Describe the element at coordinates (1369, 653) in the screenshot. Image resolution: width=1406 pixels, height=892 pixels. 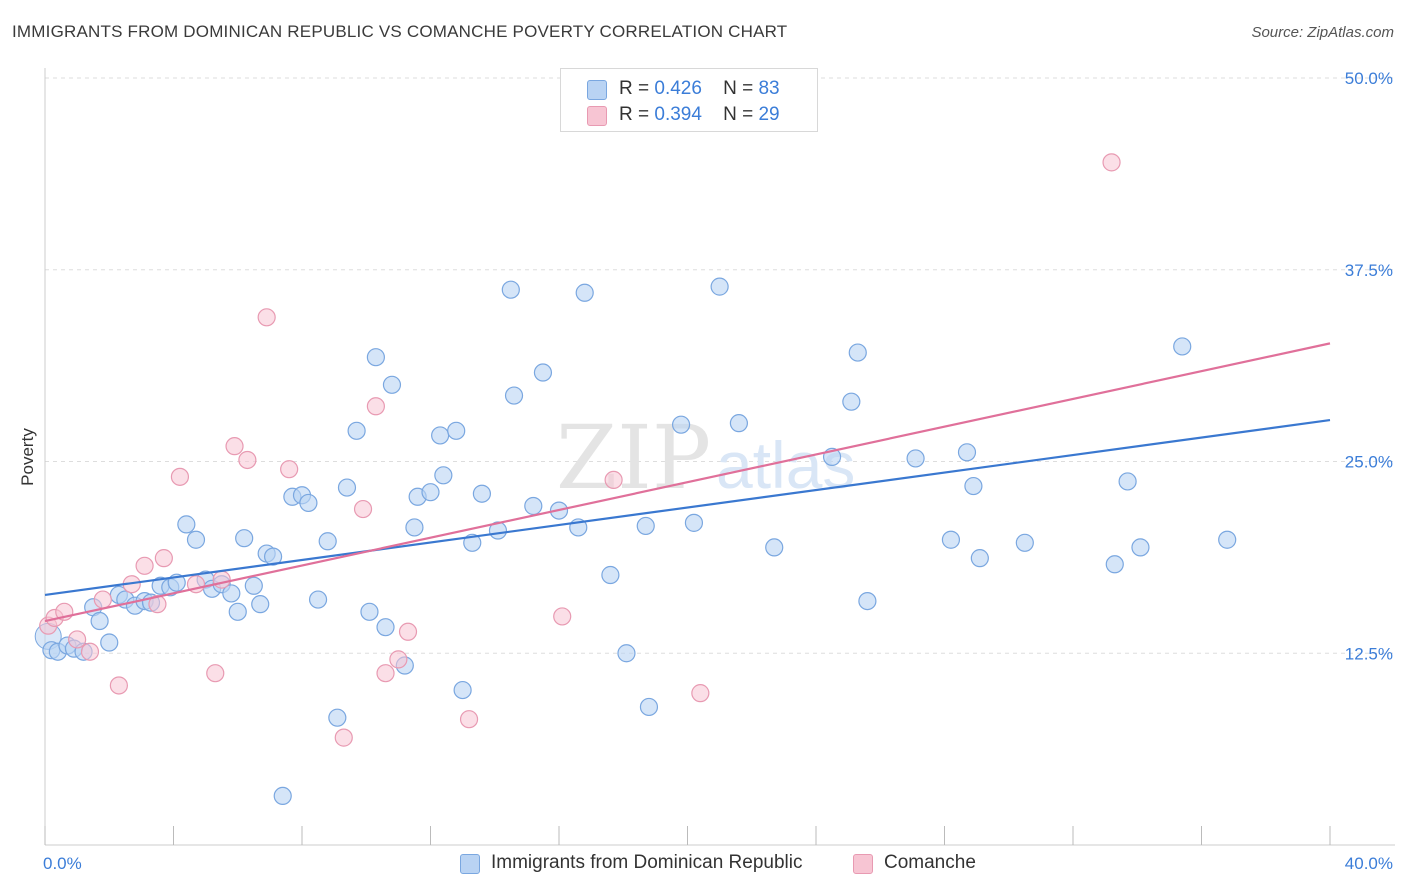
I see `y-tick-label: 12.5%` at that location.